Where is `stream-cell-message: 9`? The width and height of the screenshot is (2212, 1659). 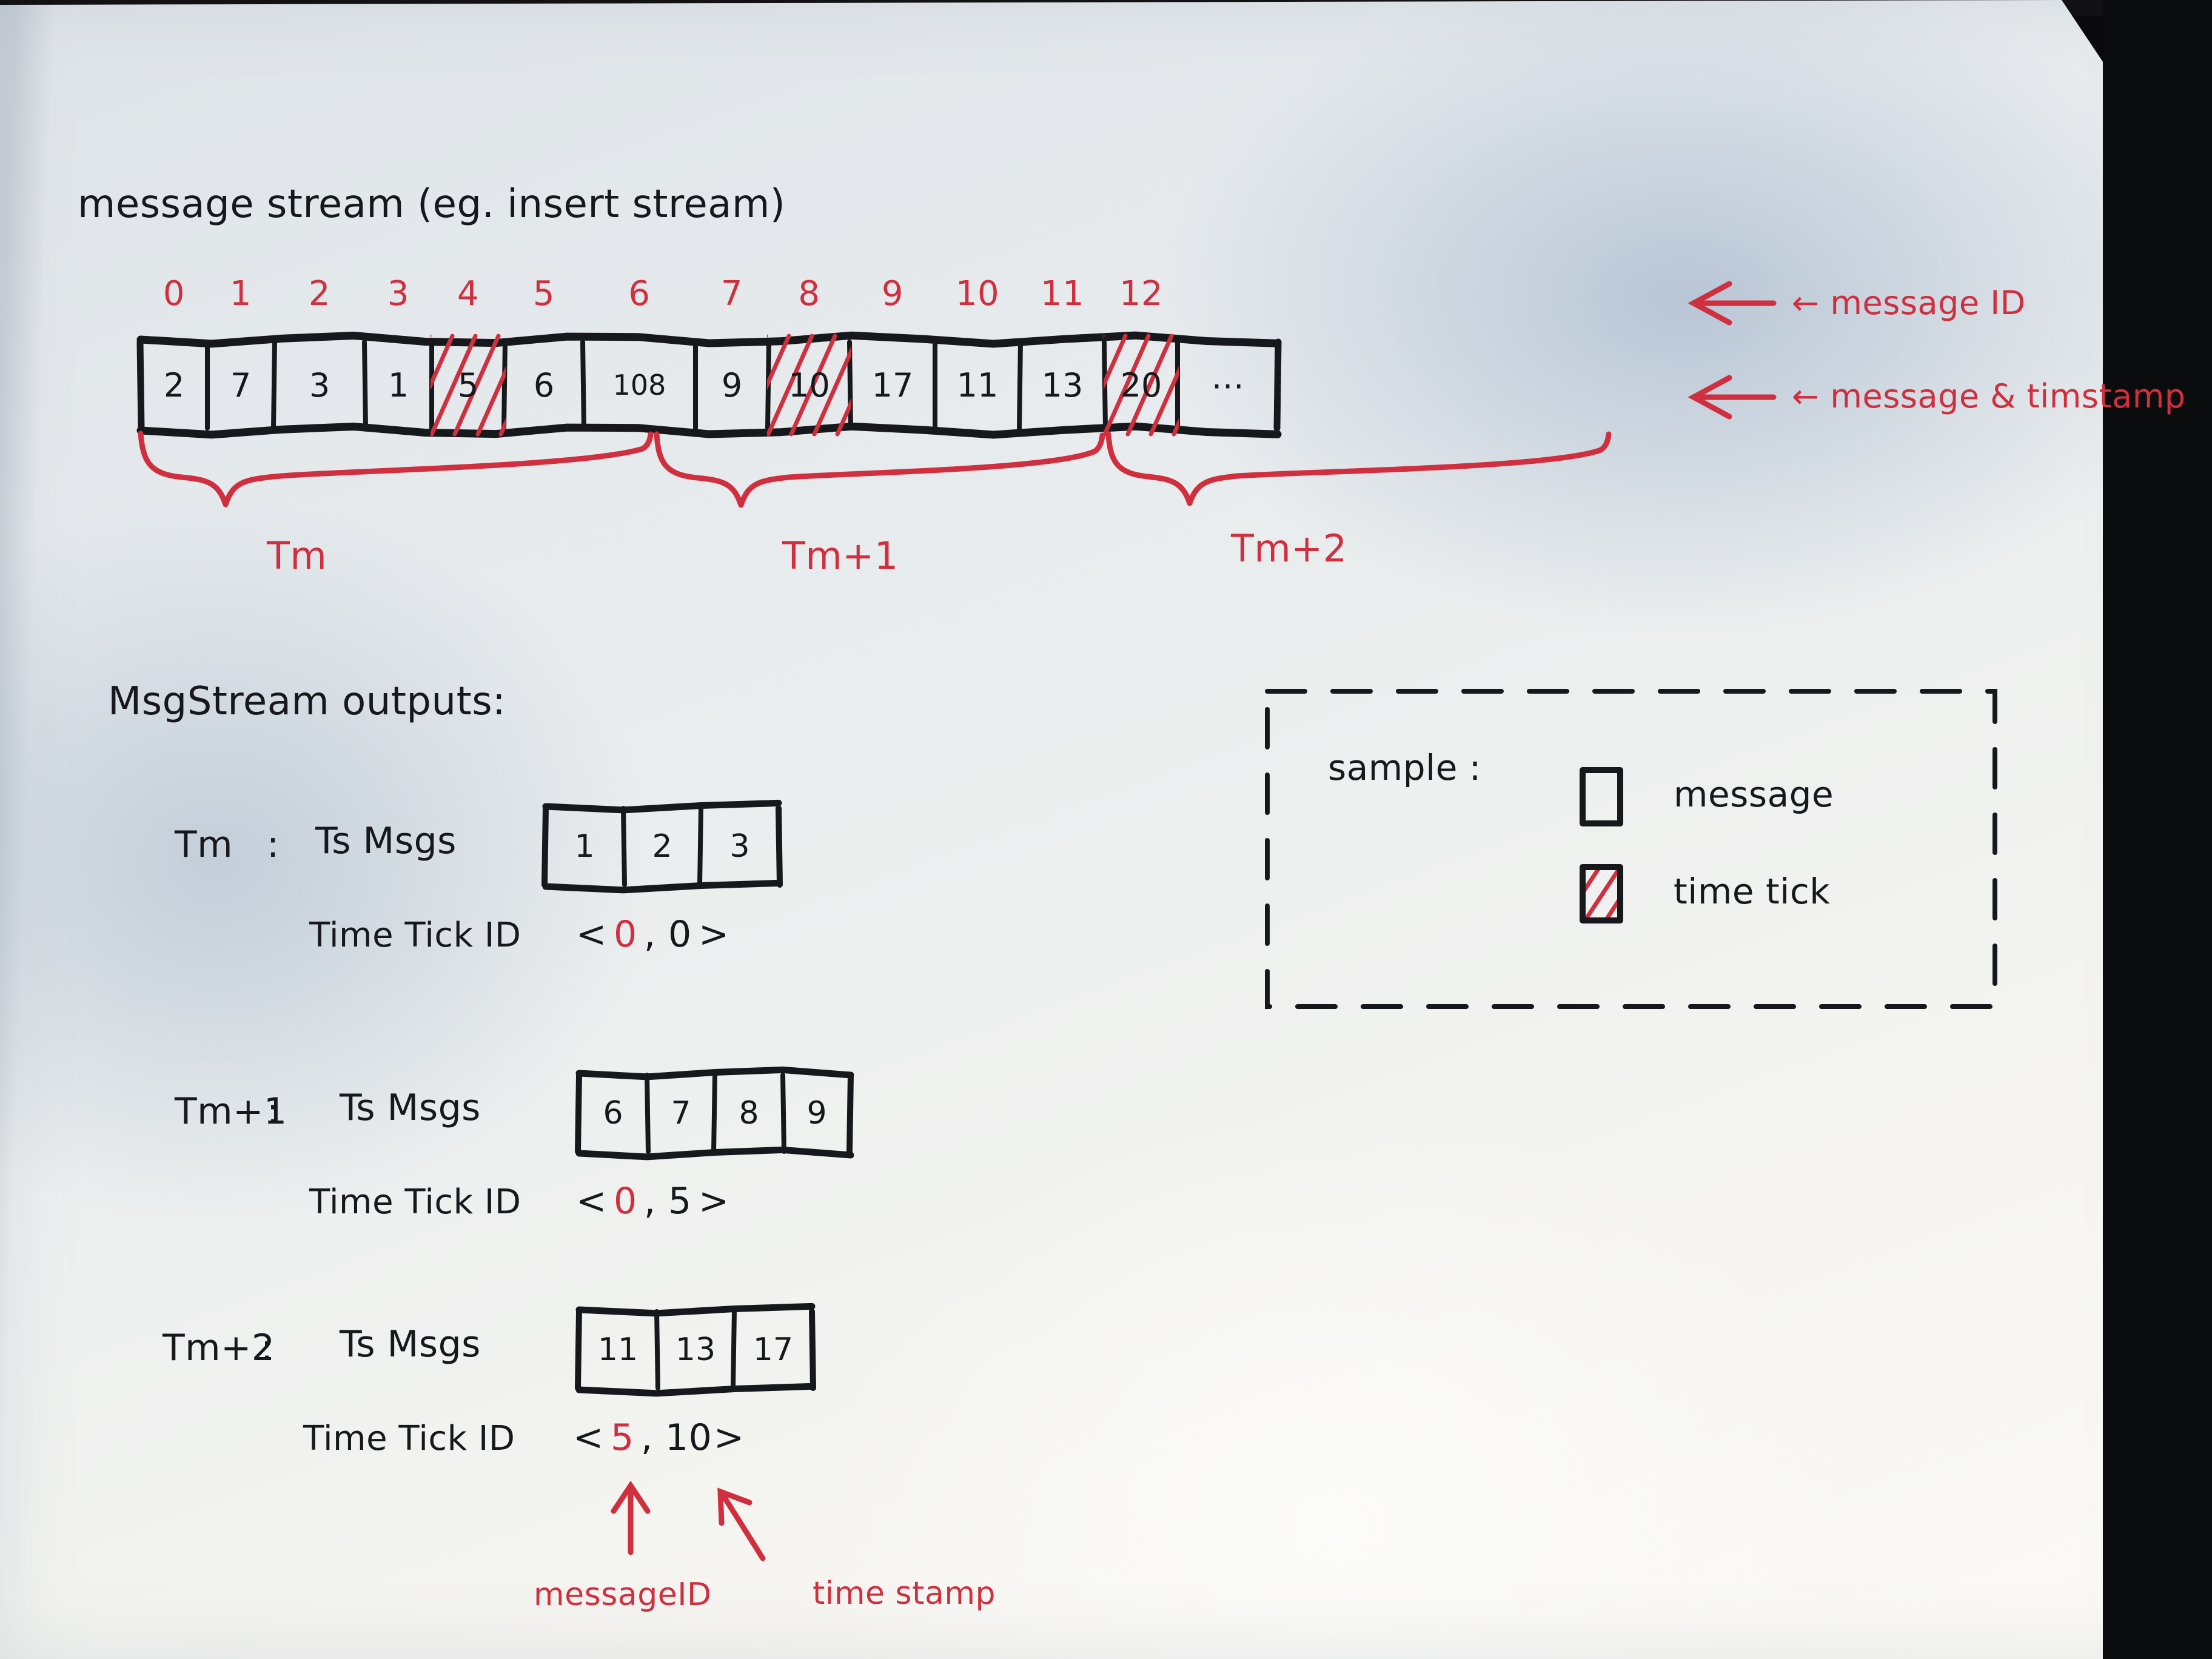 stream-cell-message: 9 is located at coordinates (732, 385).